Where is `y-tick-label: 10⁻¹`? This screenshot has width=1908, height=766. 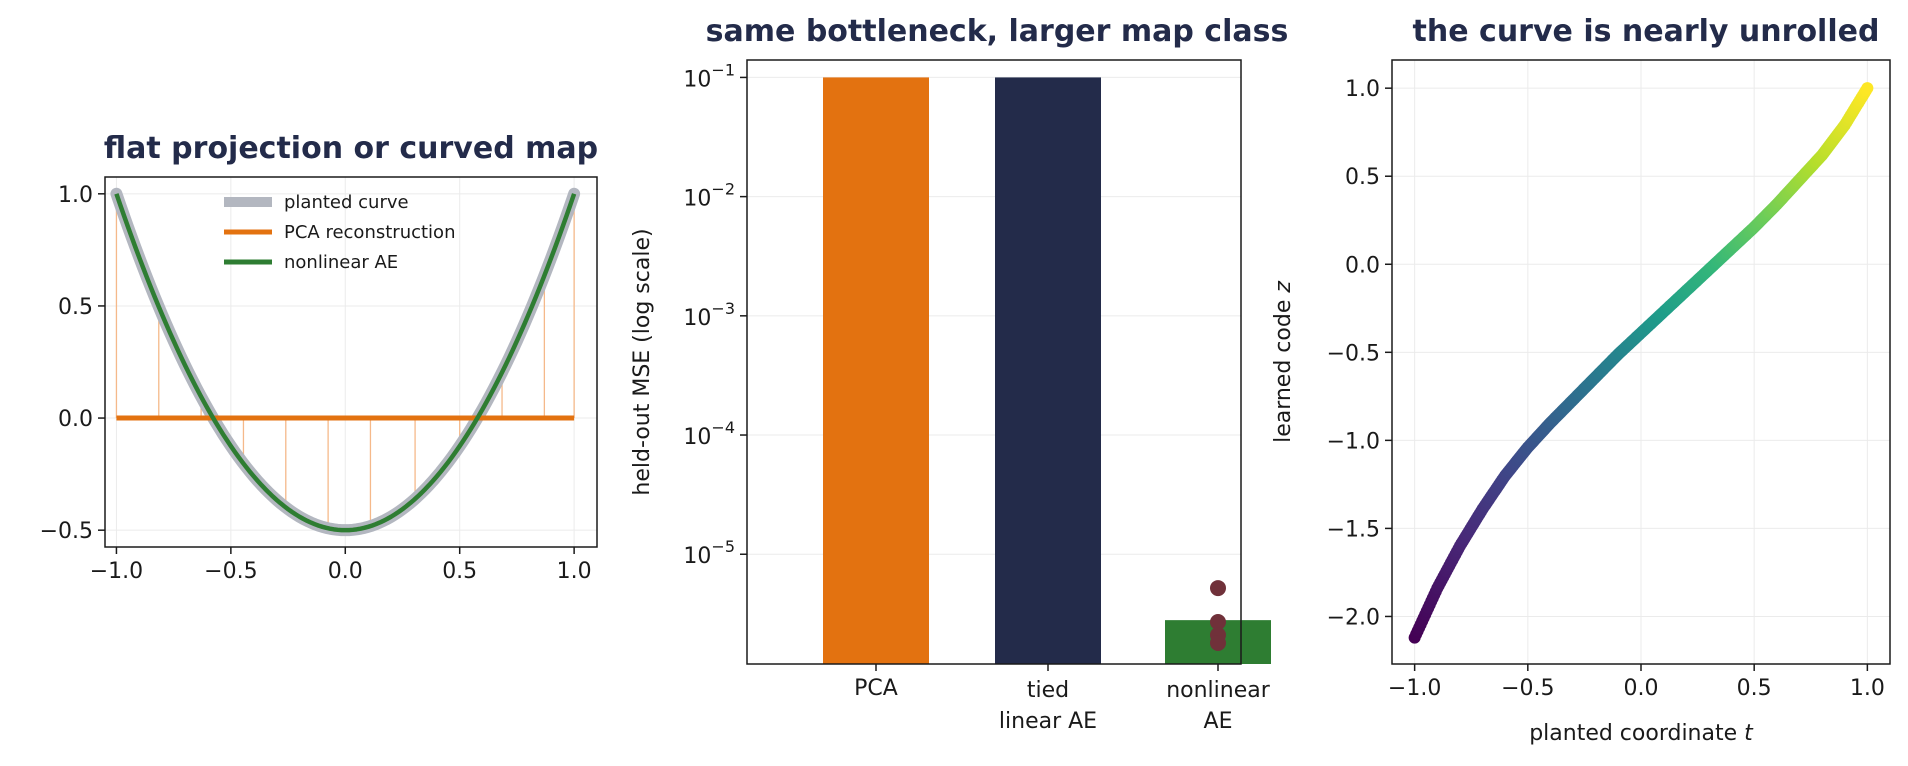 y-tick-label: 10⁻¹ is located at coordinates (709, 76).